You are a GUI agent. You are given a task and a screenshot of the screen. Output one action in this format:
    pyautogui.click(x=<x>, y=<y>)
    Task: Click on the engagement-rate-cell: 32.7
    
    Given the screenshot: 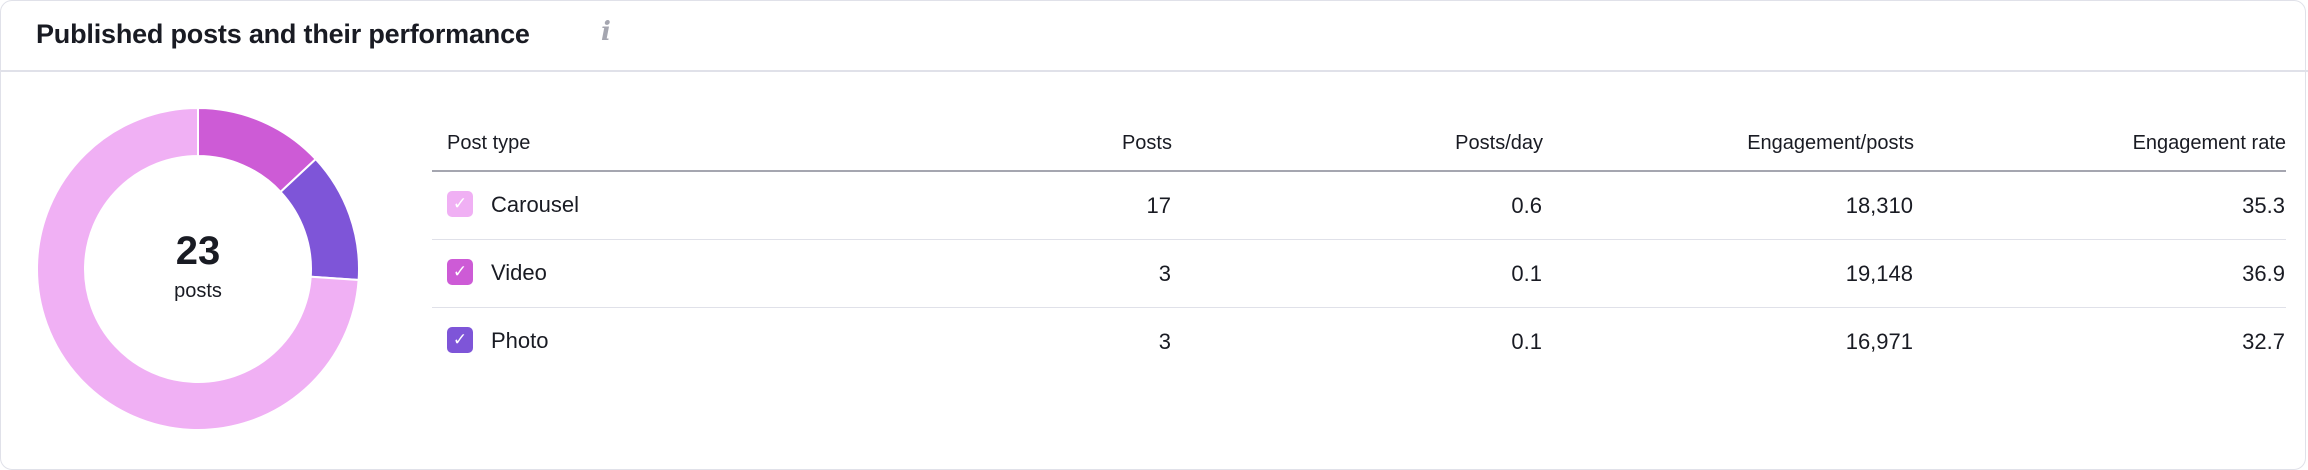 What is the action you would take?
    pyautogui.click(x=2263, y=341)
    